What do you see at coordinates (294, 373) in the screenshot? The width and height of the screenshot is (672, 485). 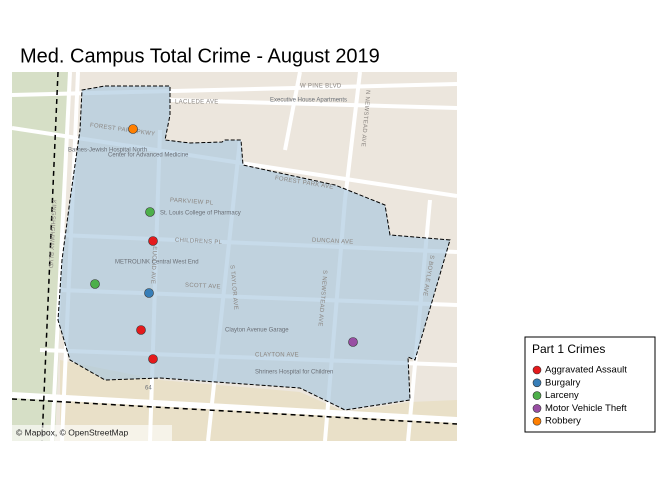 I see `building-label: Shriners Hospital for Children` at bounding box center [294, 373].